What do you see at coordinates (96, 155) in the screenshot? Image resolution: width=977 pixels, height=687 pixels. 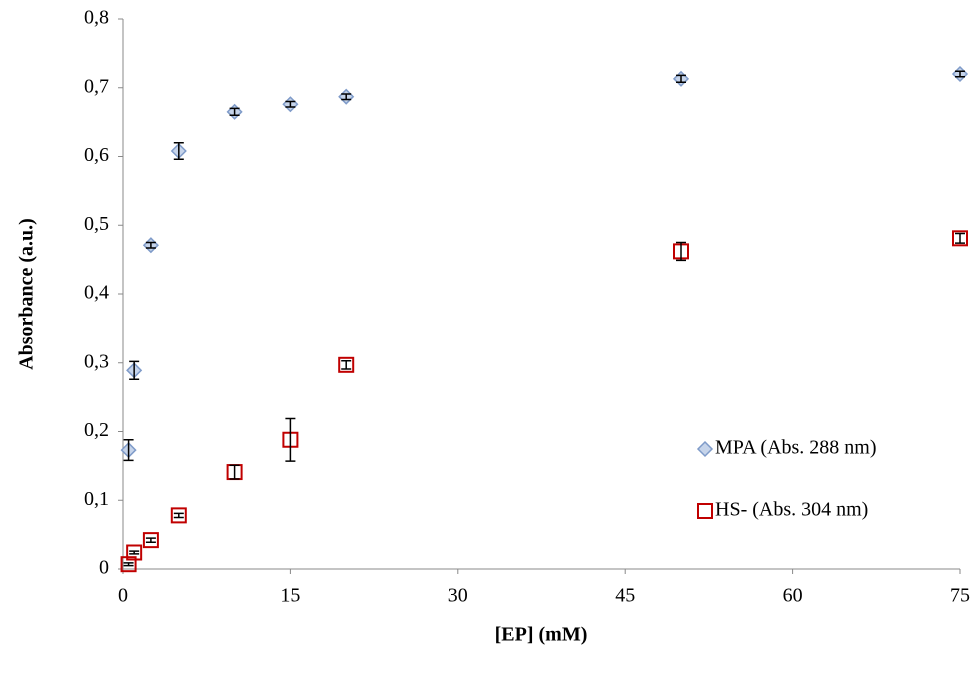 I see `y-tick-label: 0,6` at bounding box center [96, 155].